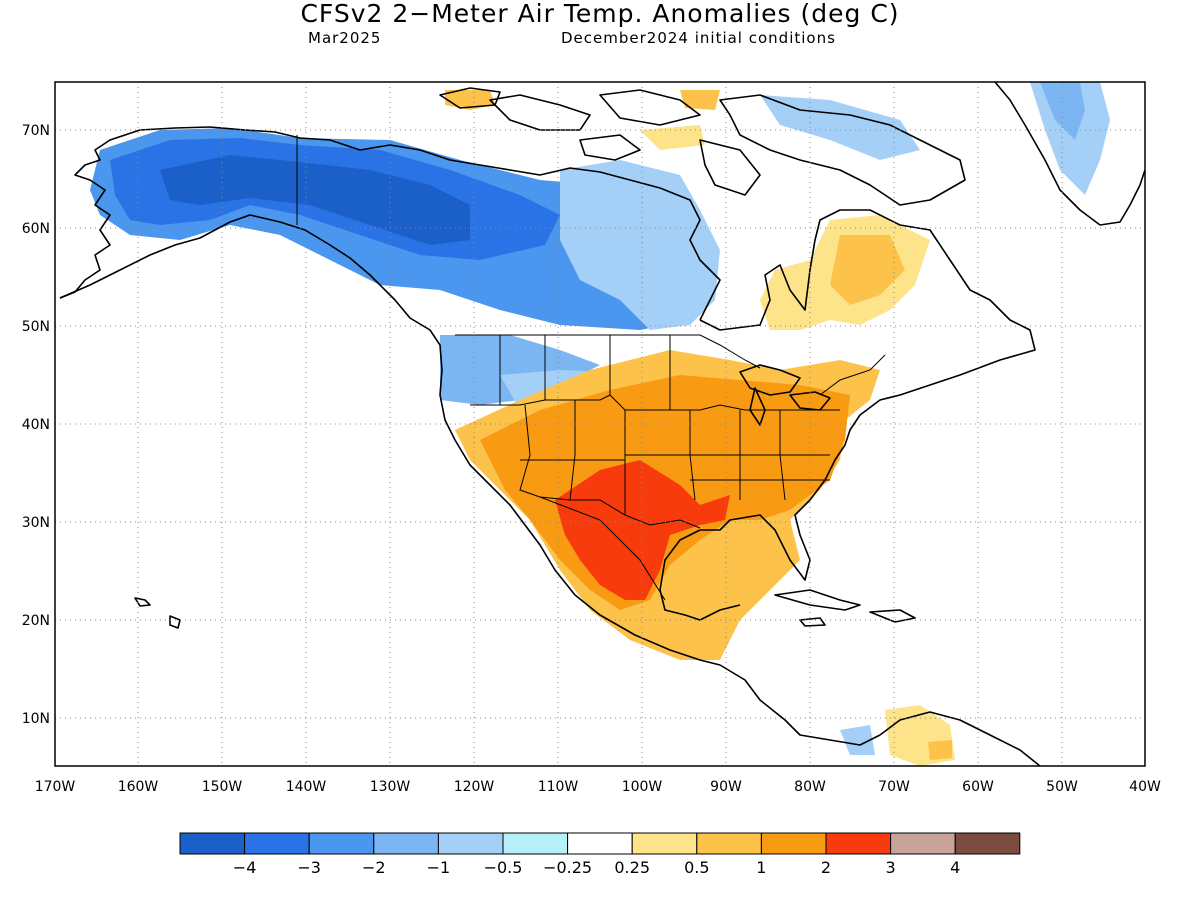 Image resolution: width=1200 pixels, height=900 pixels. I want to click on lon-label: 140W, so click(306, 787).